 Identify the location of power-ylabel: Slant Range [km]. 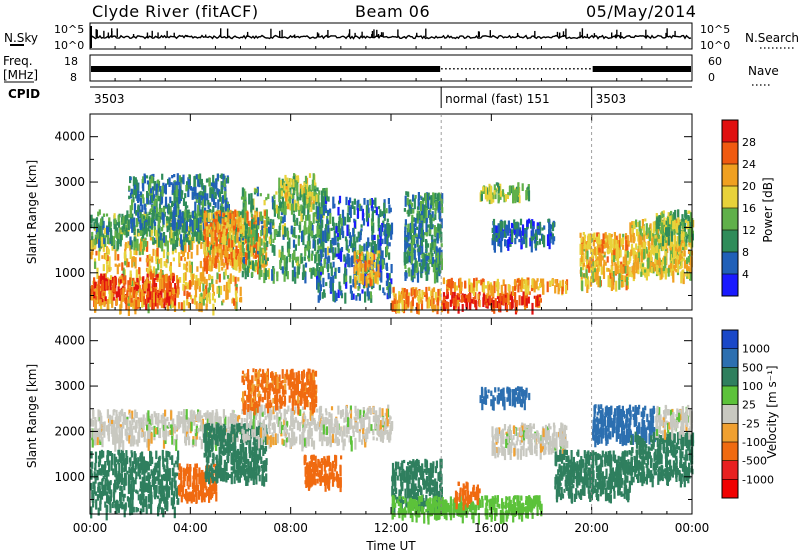
(32, 212).